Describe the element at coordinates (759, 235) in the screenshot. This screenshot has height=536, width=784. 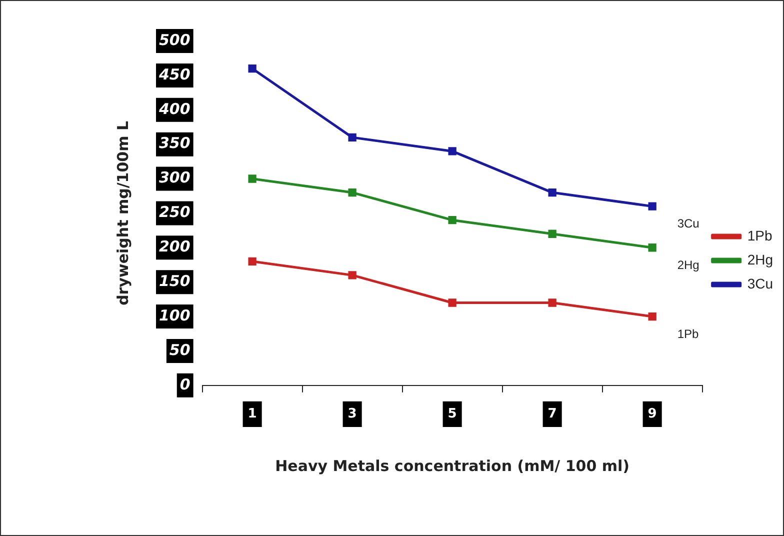
I see `legend-label: 1Pb` at that location.